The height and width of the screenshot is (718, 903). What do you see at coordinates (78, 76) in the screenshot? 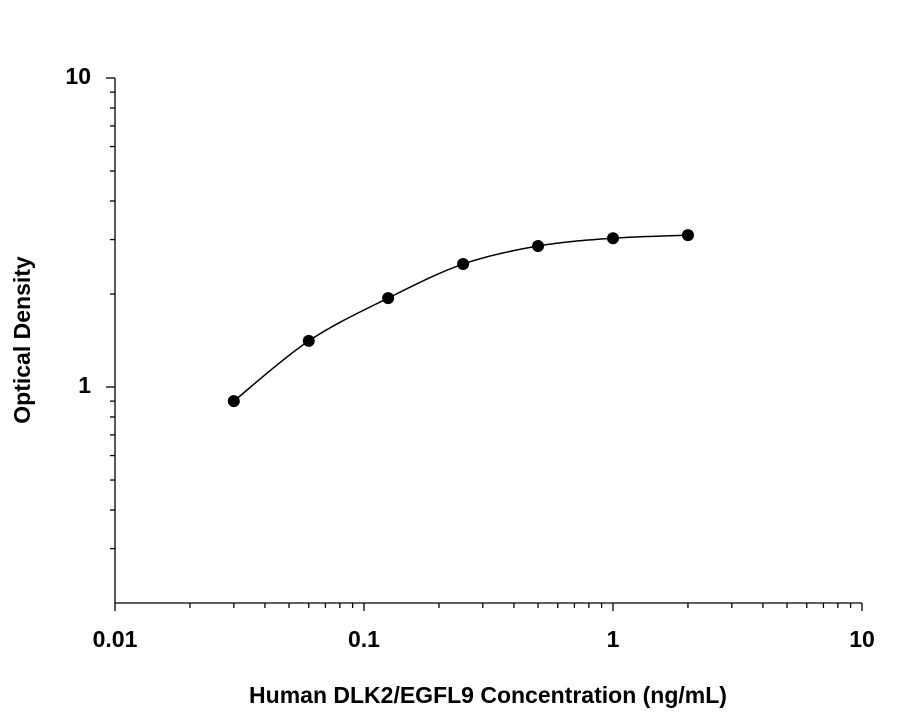
I see `y-tick-label: 10` at bounding box center [78, 76].